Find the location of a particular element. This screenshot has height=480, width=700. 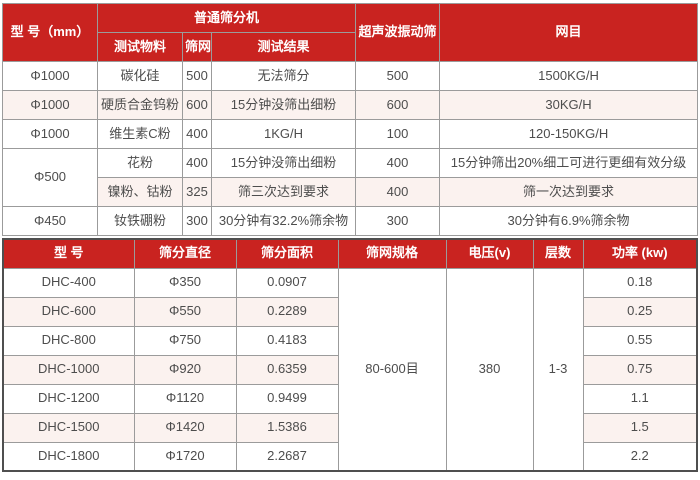

cell-mesh-output: 筛一次达到要求 is located at coordinates (568, 192).